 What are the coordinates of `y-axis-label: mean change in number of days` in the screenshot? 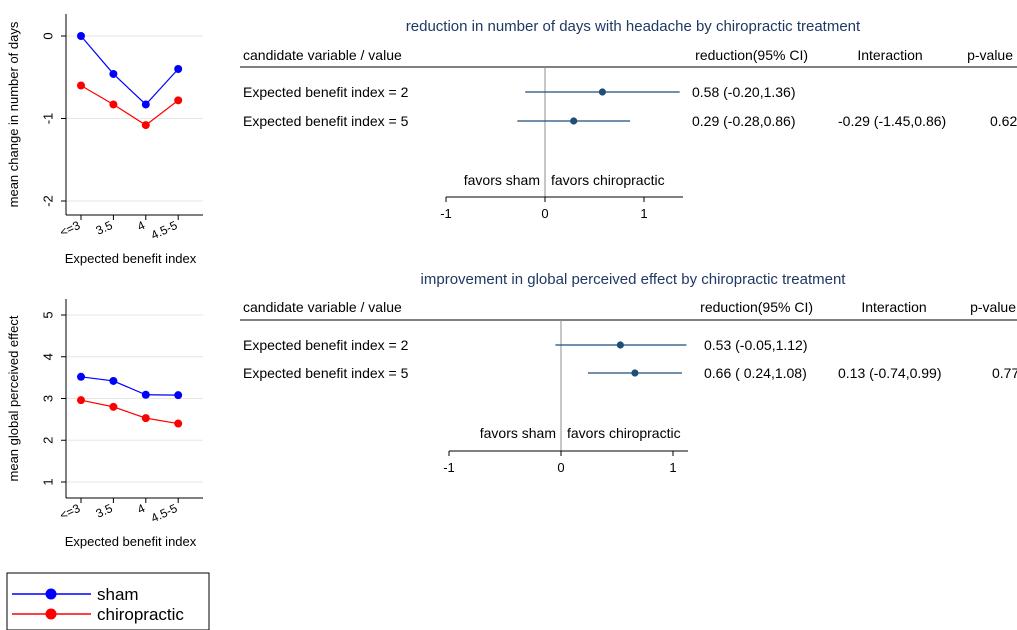 It's located at (13, 114).